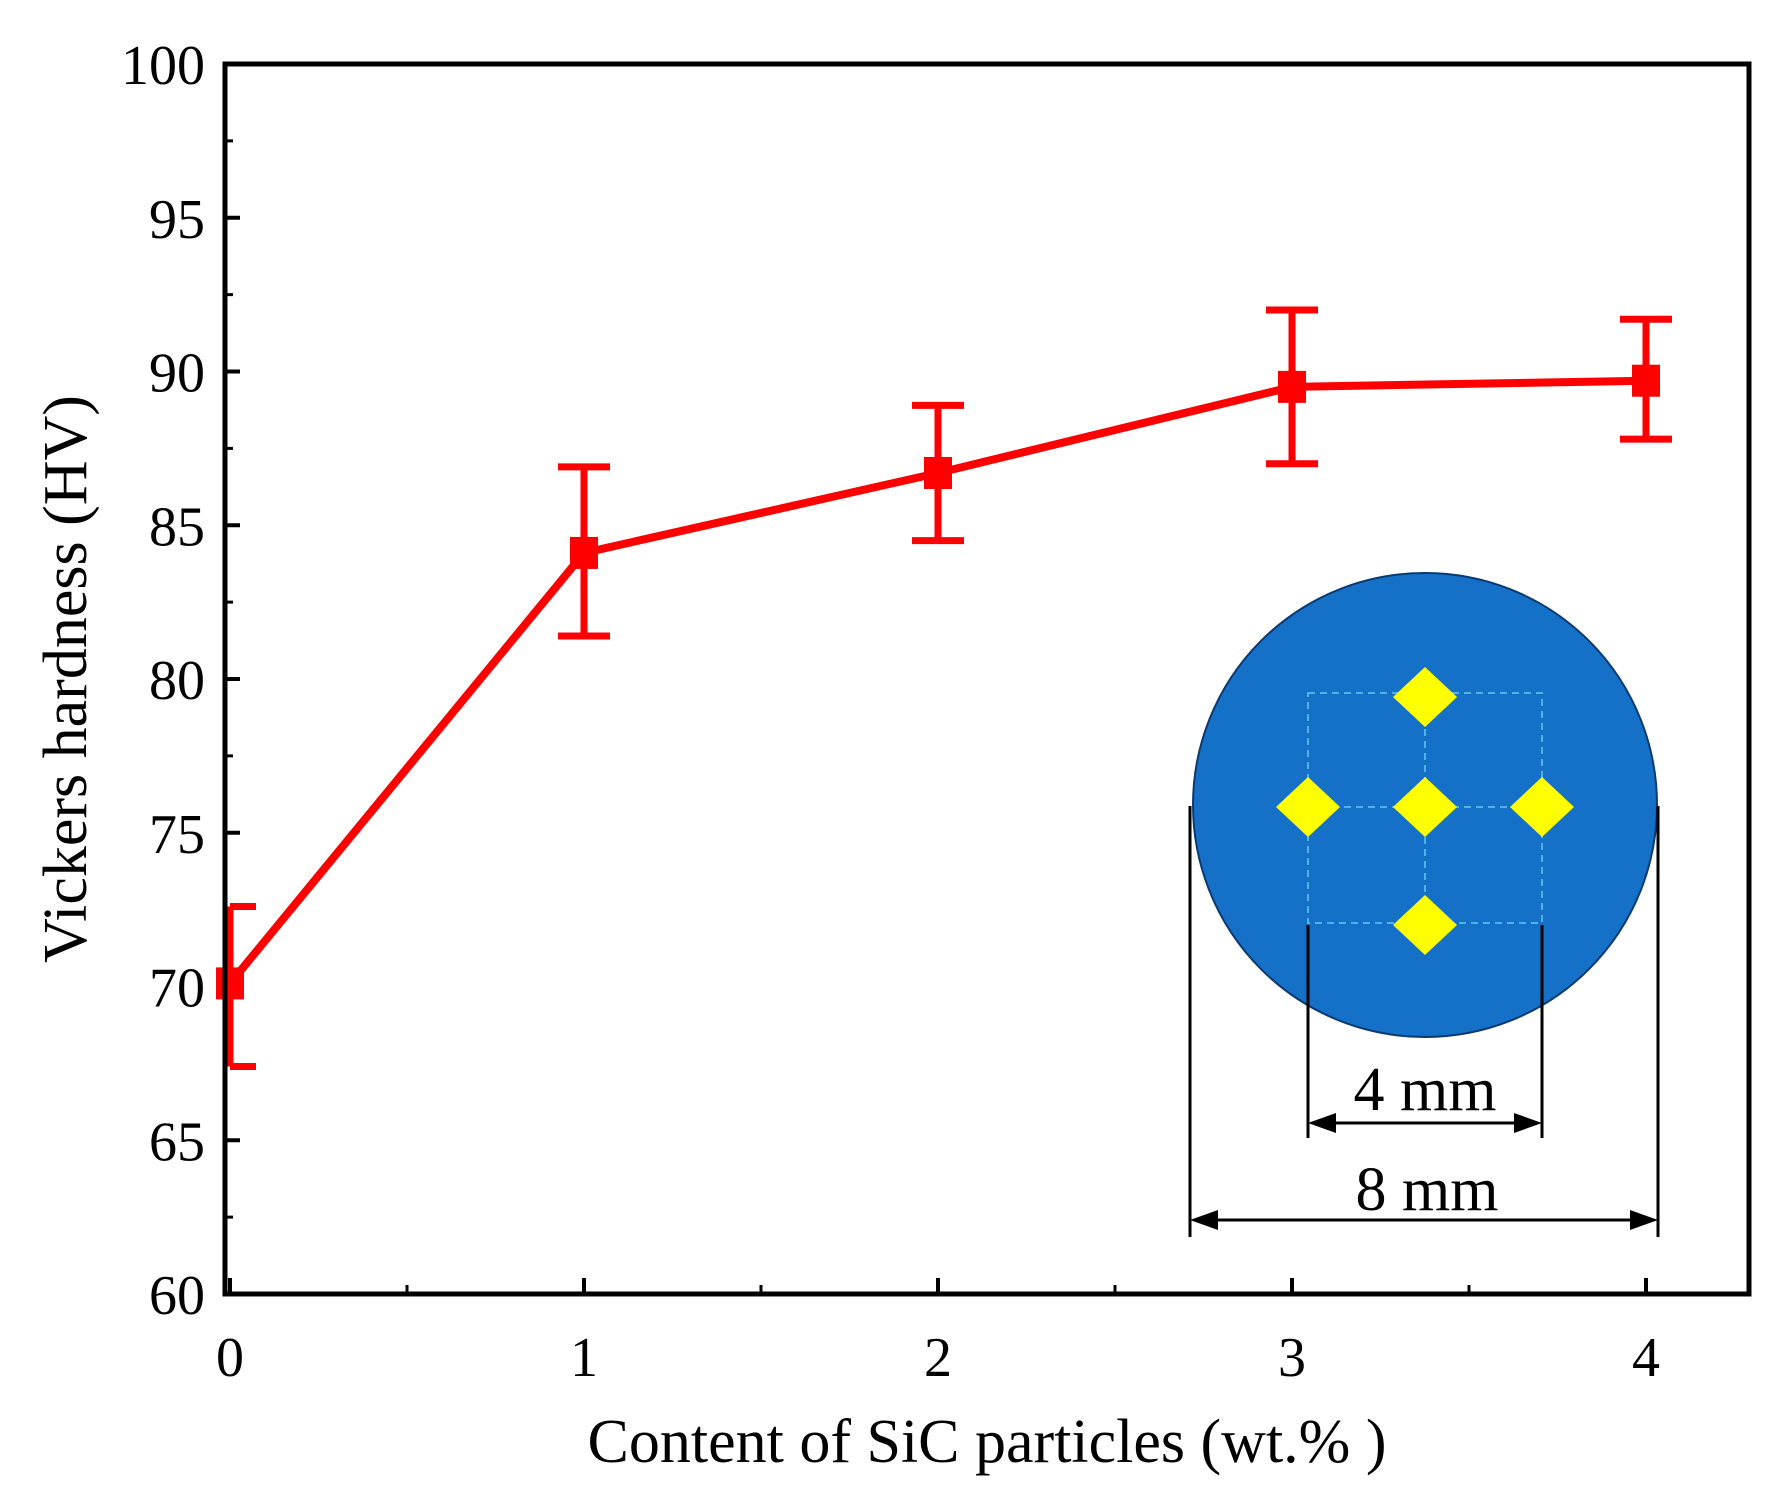 This screenshot has width=1779, height=1491. I want to click on y-tick-label-85: 85, so click(177, 527).